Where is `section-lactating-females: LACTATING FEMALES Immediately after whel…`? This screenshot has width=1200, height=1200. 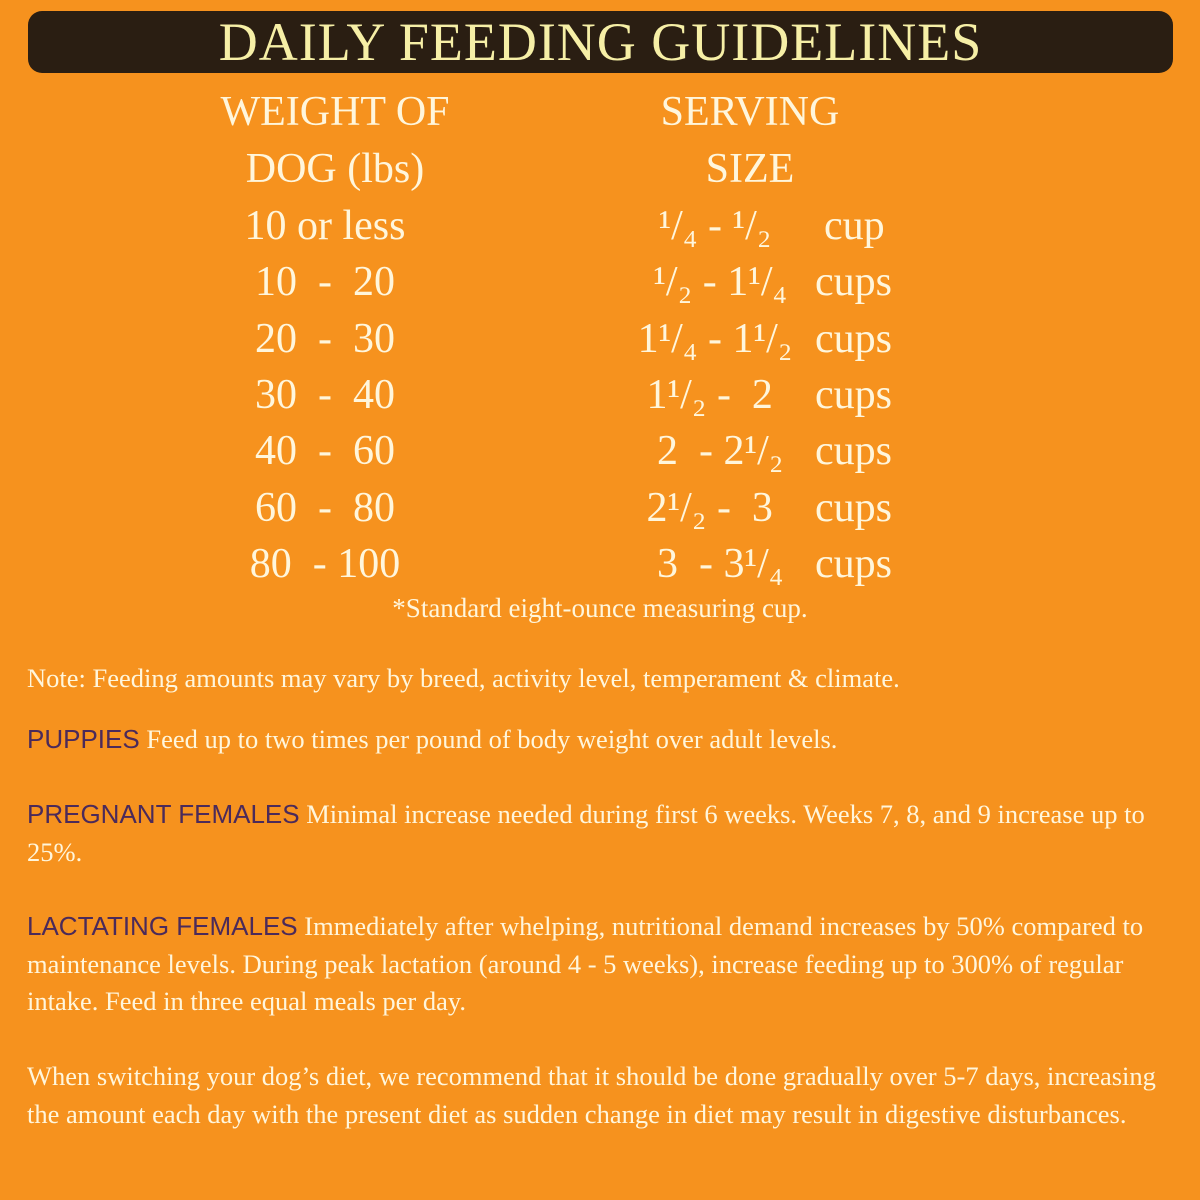
section-lactating-females: LACTATING FEMALES Immediately after whel… is located at coordinates (602, 964).